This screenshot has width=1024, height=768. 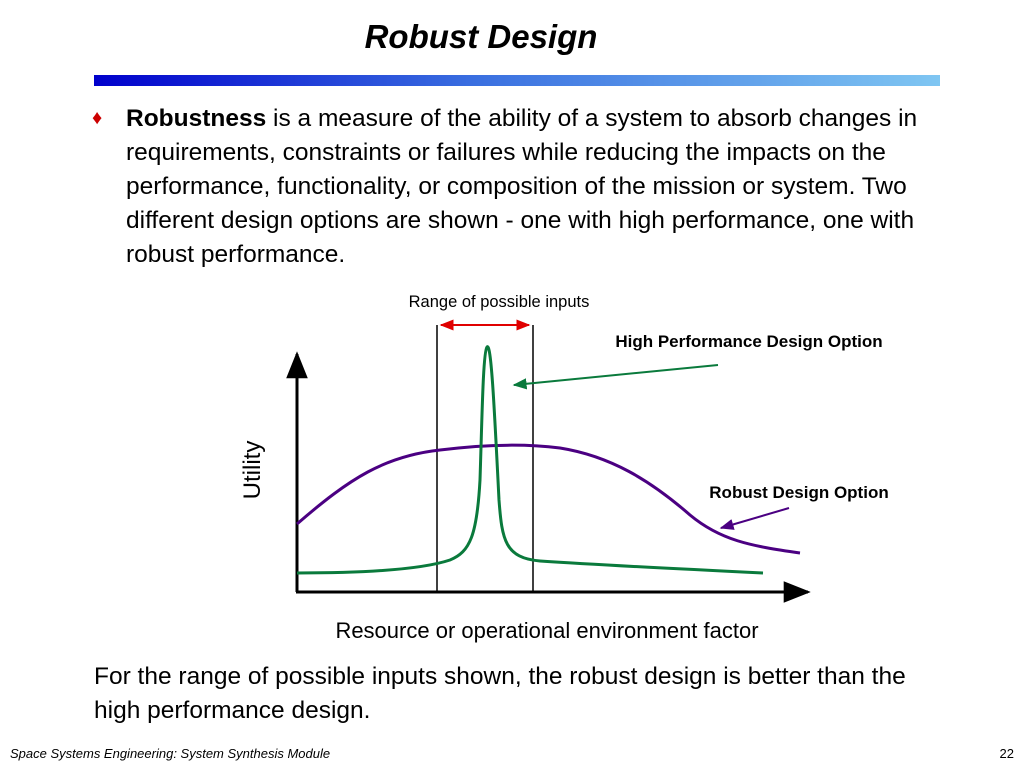 I want to click on y-axis-label: Utility, so click(x=252, y=470).